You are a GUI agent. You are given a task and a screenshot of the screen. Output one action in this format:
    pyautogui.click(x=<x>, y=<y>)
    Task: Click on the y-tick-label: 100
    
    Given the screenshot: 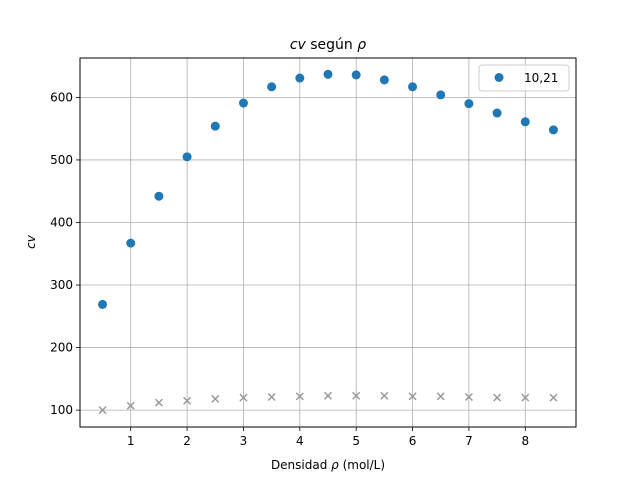 What is the action you would take?
    pyautogui.click(x=61, y=410)
    